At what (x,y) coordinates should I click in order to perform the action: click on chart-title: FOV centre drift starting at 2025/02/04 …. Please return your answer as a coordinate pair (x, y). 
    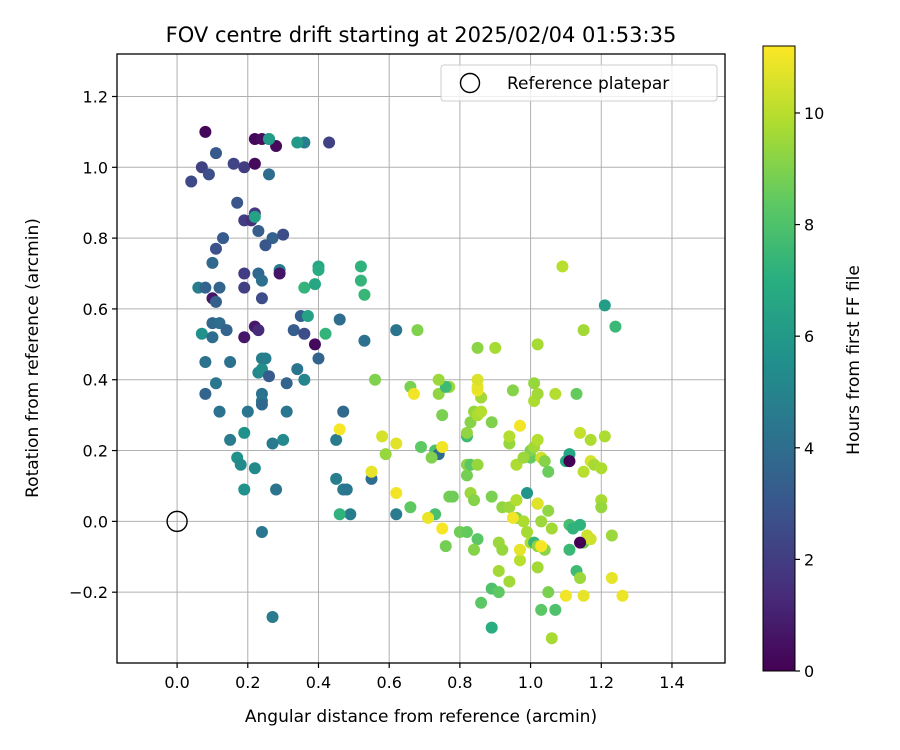
    Looking at the image, I should click on (421, 35).